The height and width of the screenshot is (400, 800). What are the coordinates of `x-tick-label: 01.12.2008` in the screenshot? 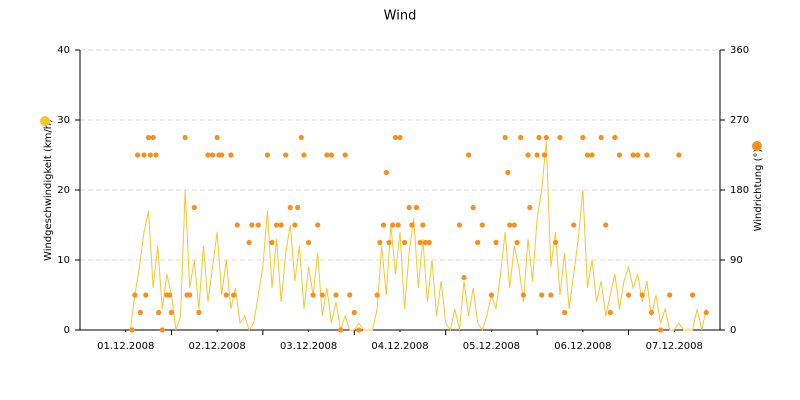 It's located at (125, 346).